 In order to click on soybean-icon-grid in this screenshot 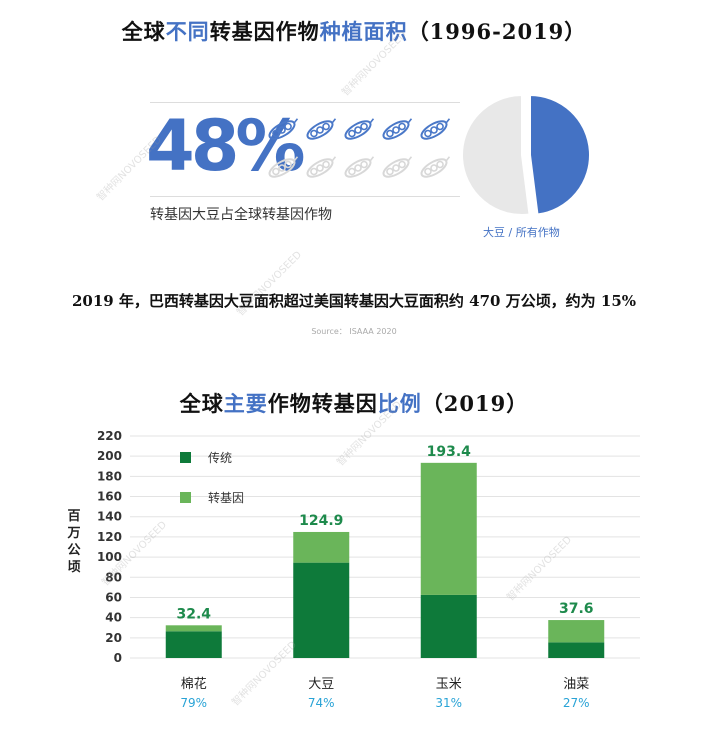, I will do `click(359, 148)`.